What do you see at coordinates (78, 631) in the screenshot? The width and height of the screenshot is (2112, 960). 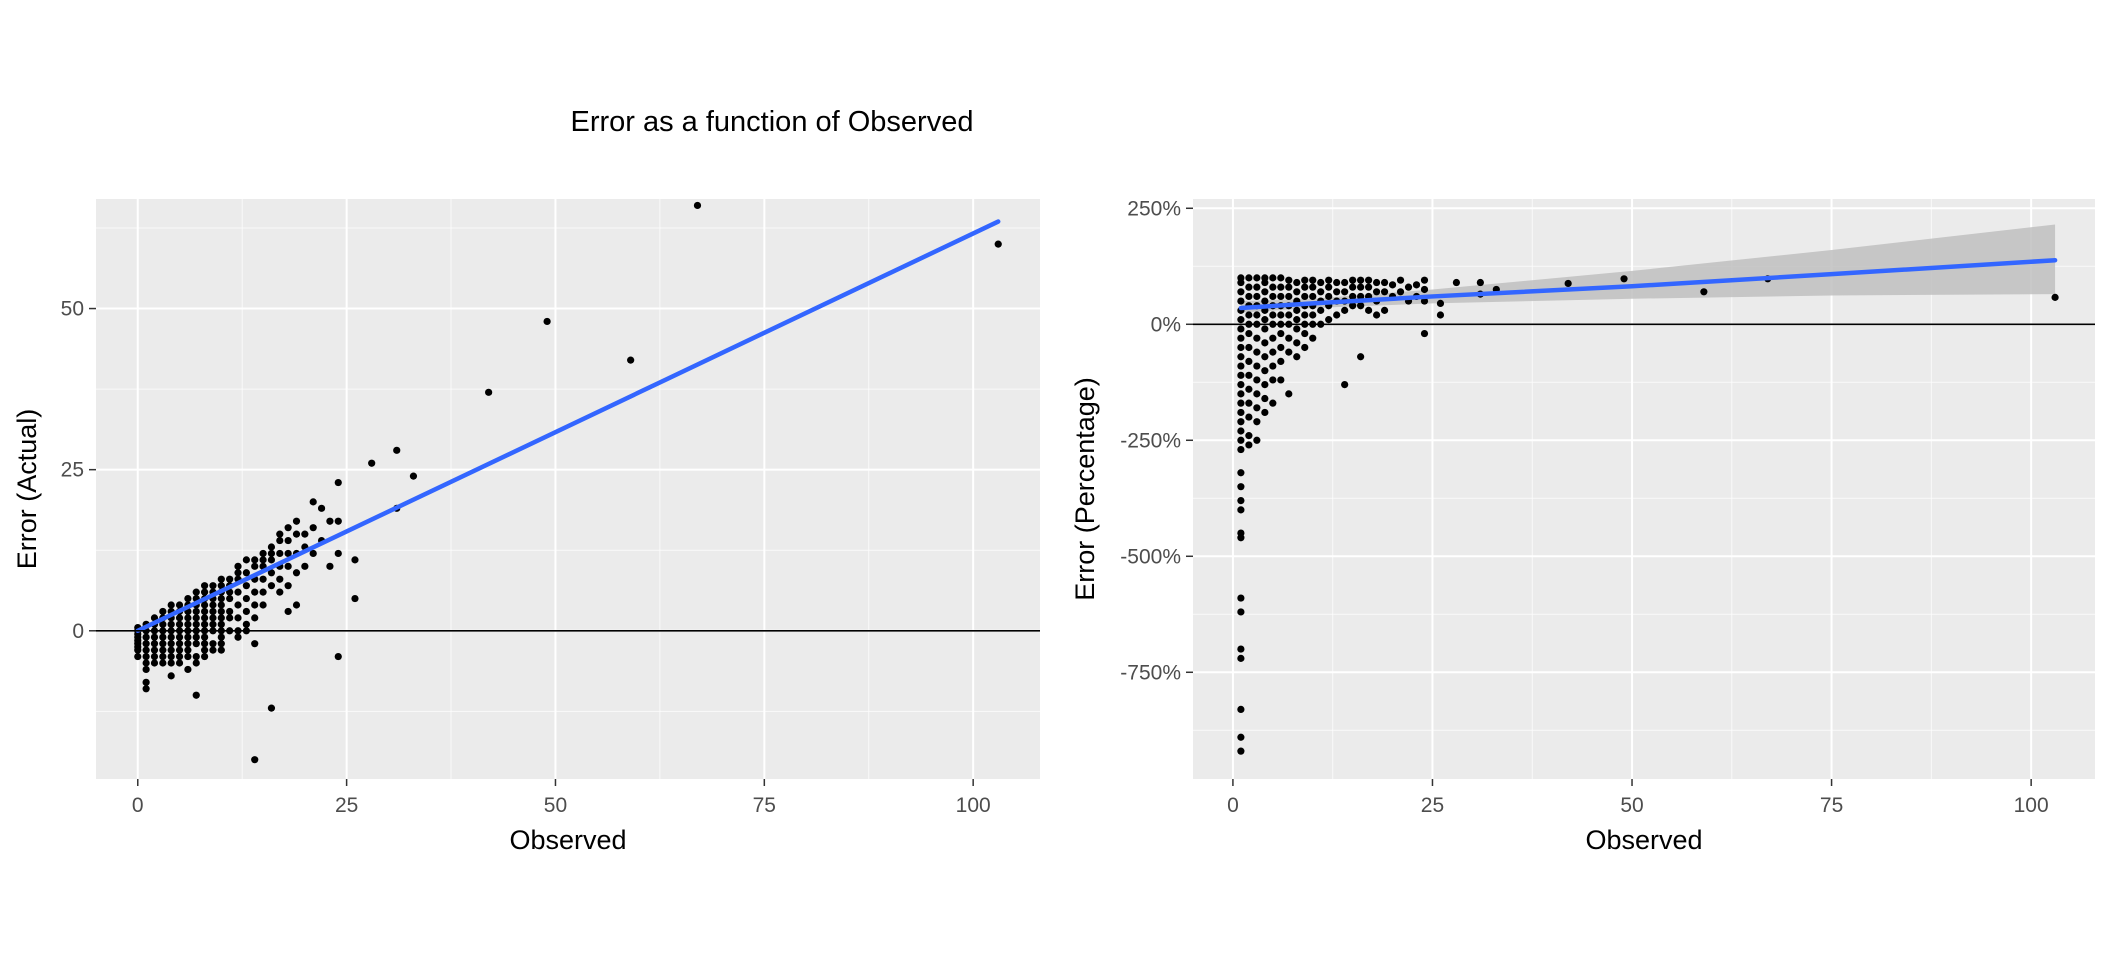 I see `y-tick-label: 0` at bounding box center [78, 631].